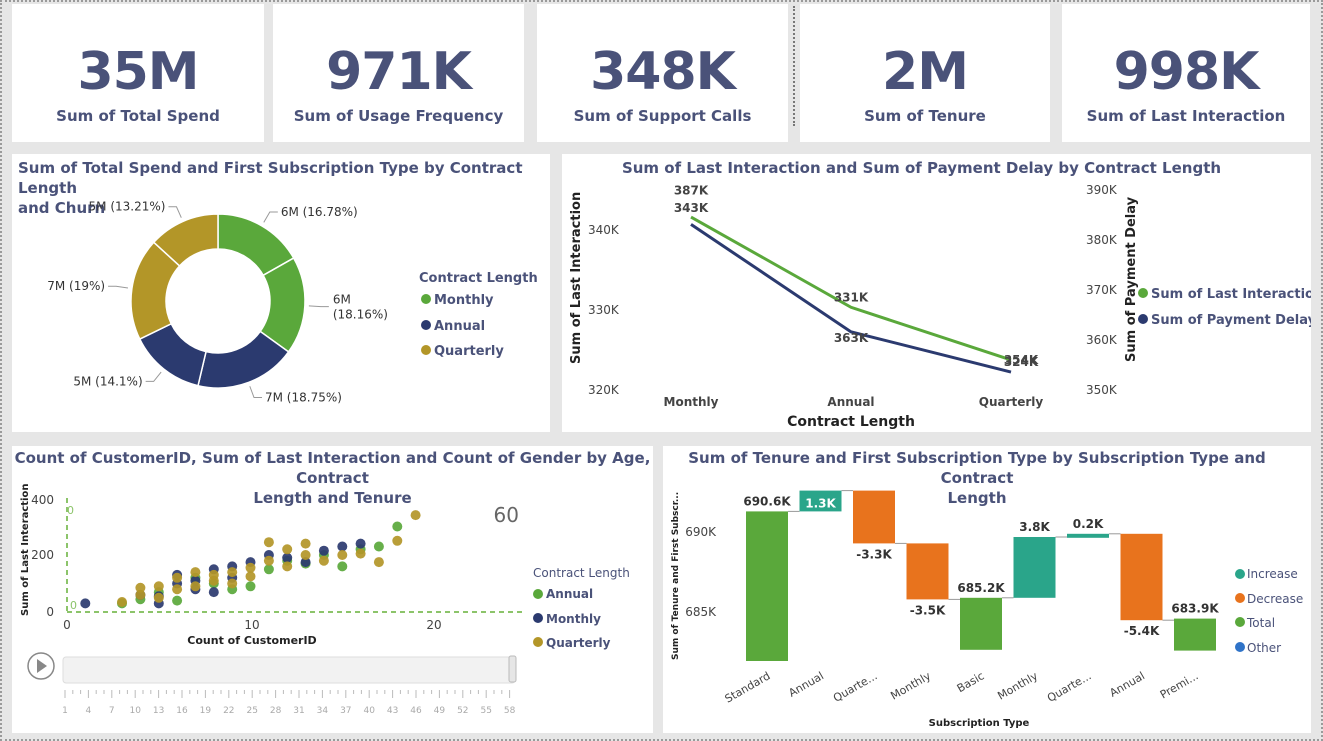  What do you see at coordinates (112, 711) in the screenshot?
I see `slider-label: 7` at bounding box center [112, 711].